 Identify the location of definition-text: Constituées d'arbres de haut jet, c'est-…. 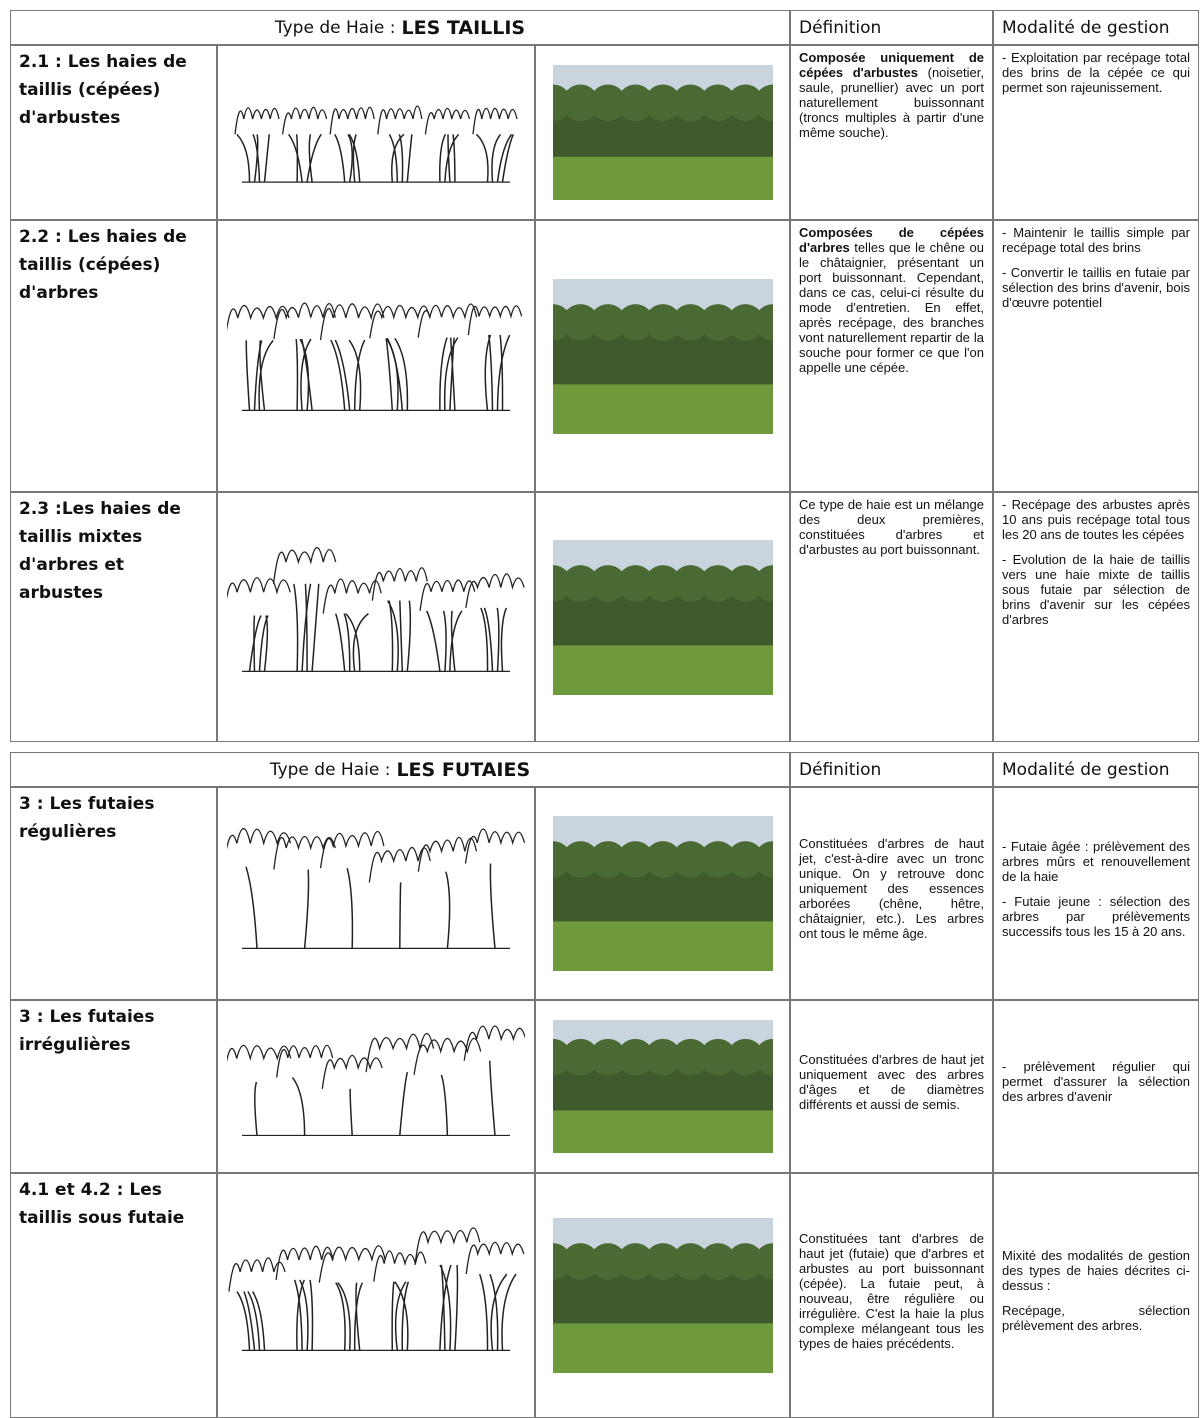
(891, 888).